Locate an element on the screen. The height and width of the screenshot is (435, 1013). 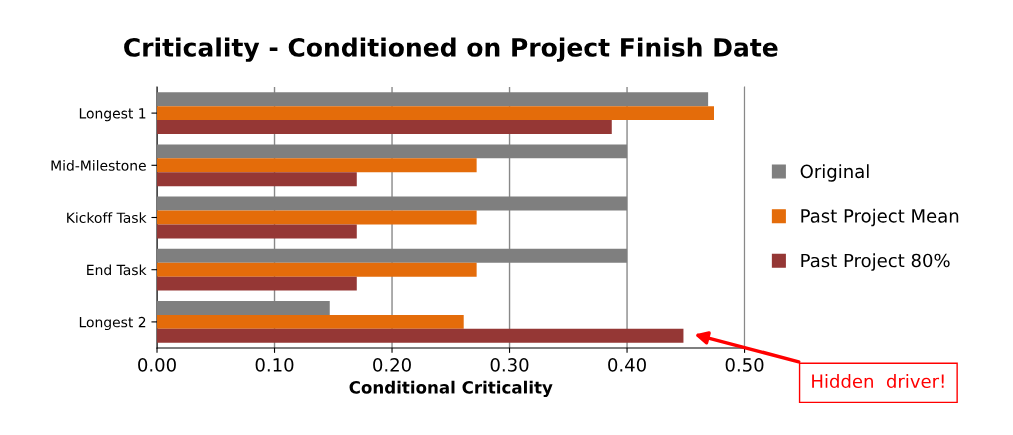
x-tick-label: 0.40 is located at coordinates (627, 365).